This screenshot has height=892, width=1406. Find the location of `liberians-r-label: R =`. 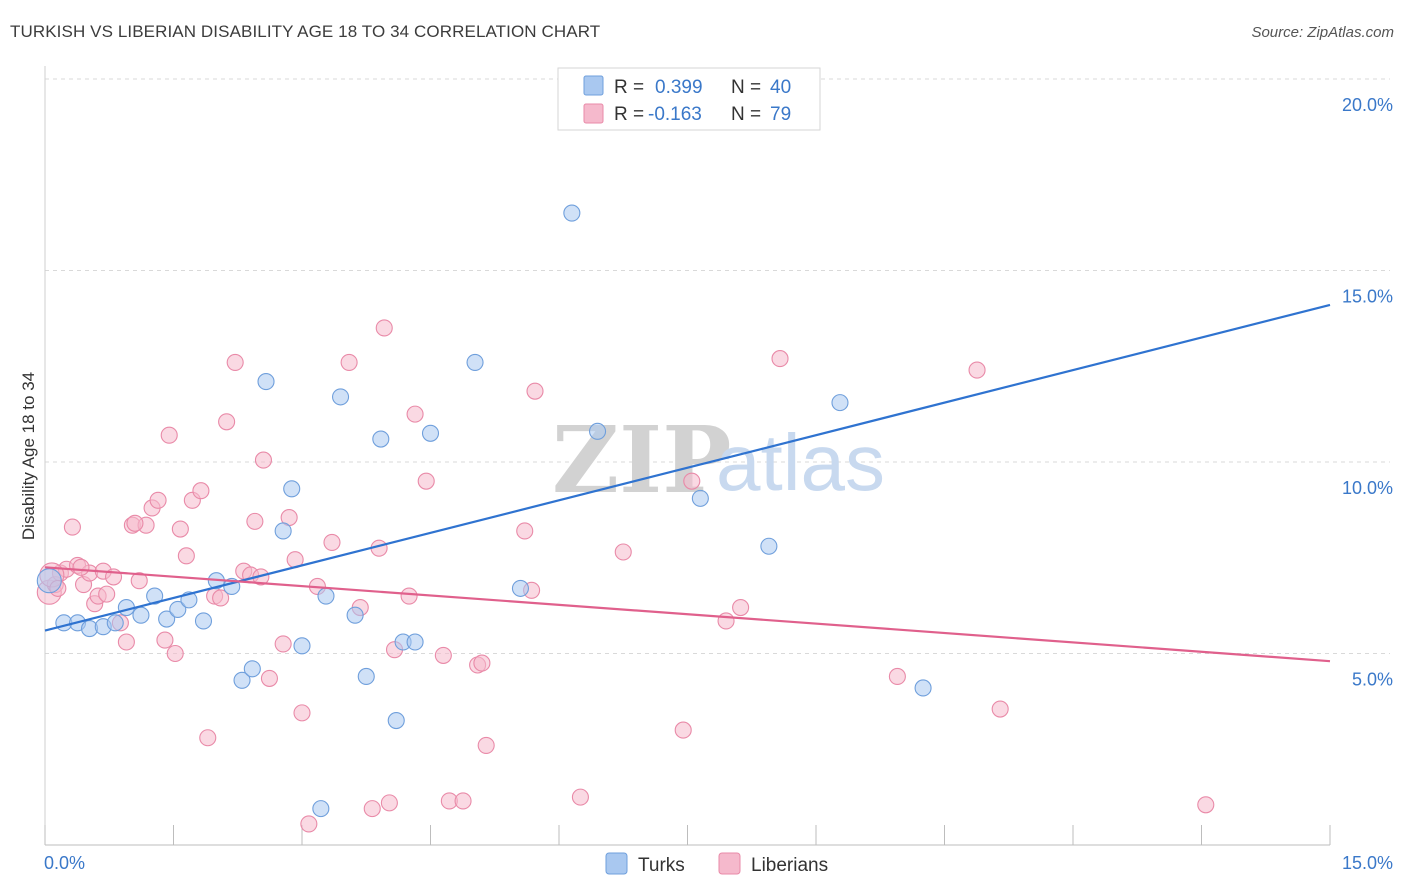

liberians-r-label: R = is located at coordinates (629, 114).